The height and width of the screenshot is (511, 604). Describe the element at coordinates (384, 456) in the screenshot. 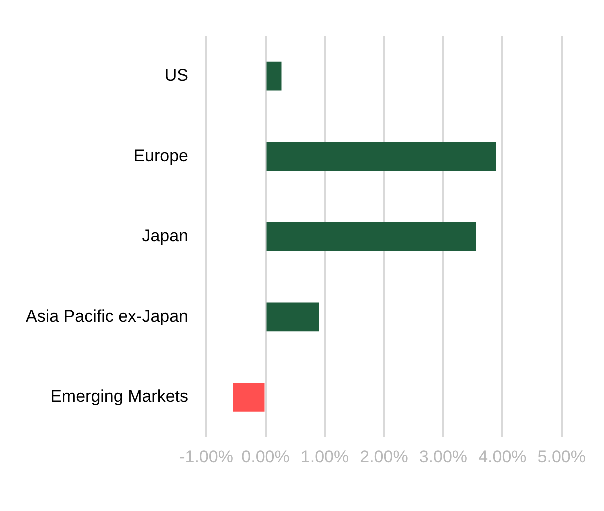

I see `x-tick-label: 2.00%` at that location.